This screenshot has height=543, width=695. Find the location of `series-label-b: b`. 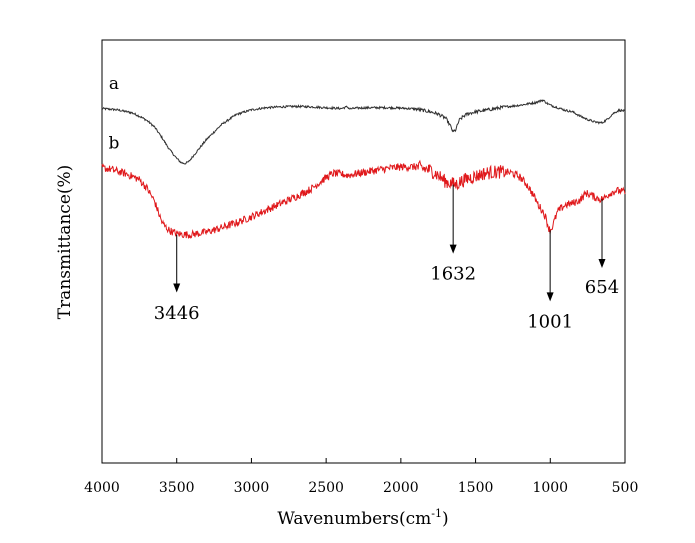

series-label-b: b is located at coordinates (114, 143).